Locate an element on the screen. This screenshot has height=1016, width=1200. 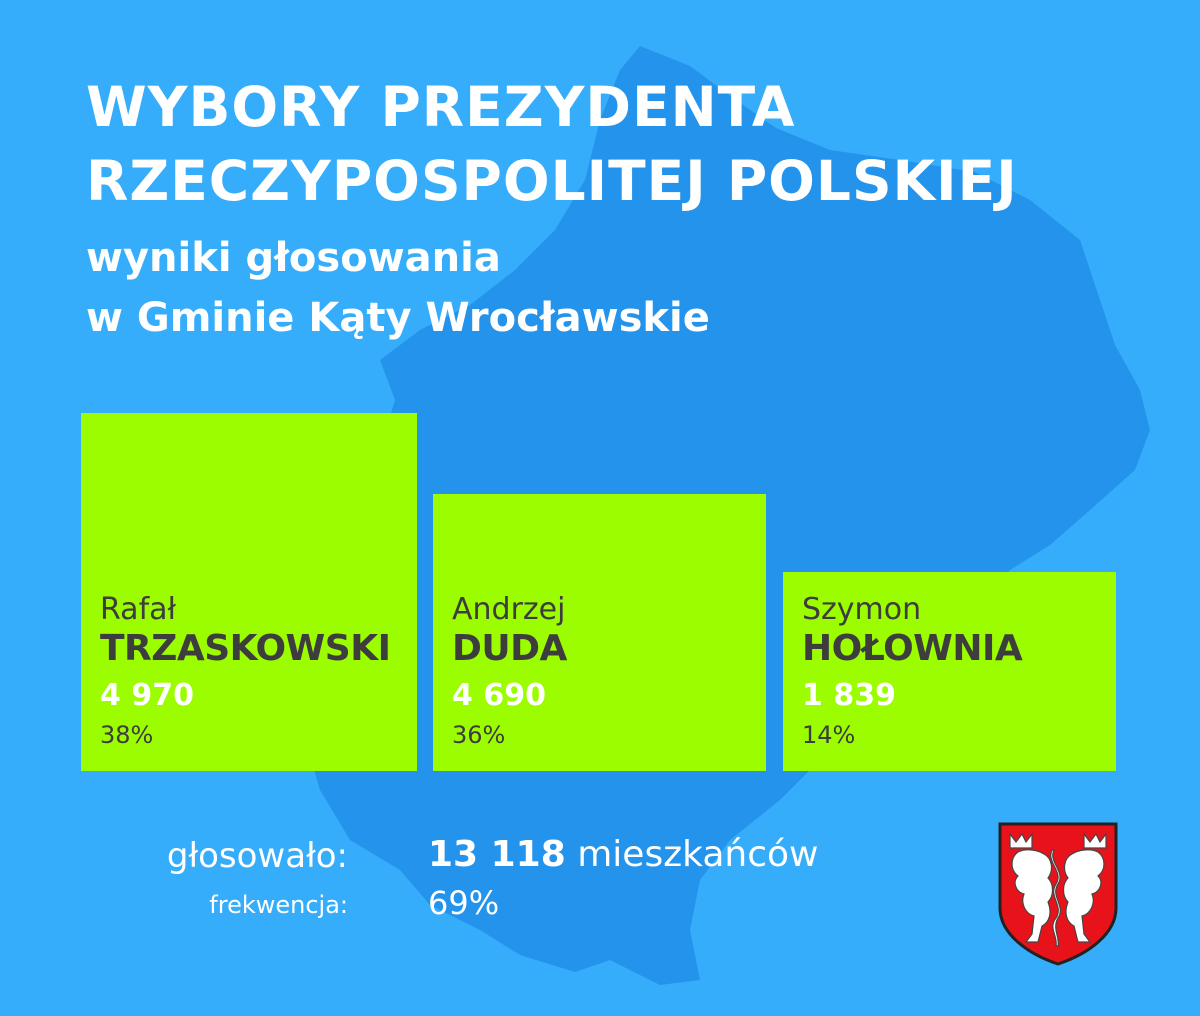
voted-value-row: 13 118 mieszkańców is located at coordinates (623, 855).